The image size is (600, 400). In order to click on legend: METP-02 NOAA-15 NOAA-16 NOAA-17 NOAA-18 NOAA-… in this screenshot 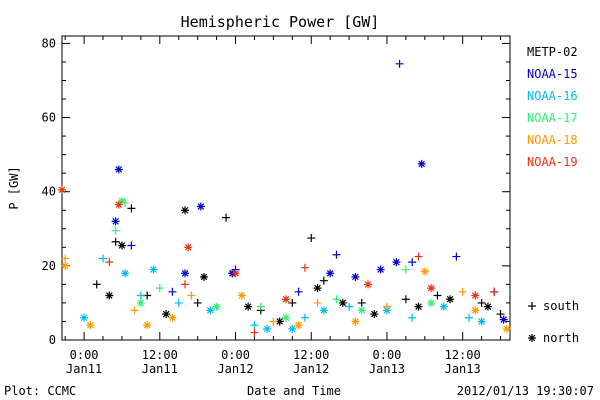, I will do `click(552, 107)`.